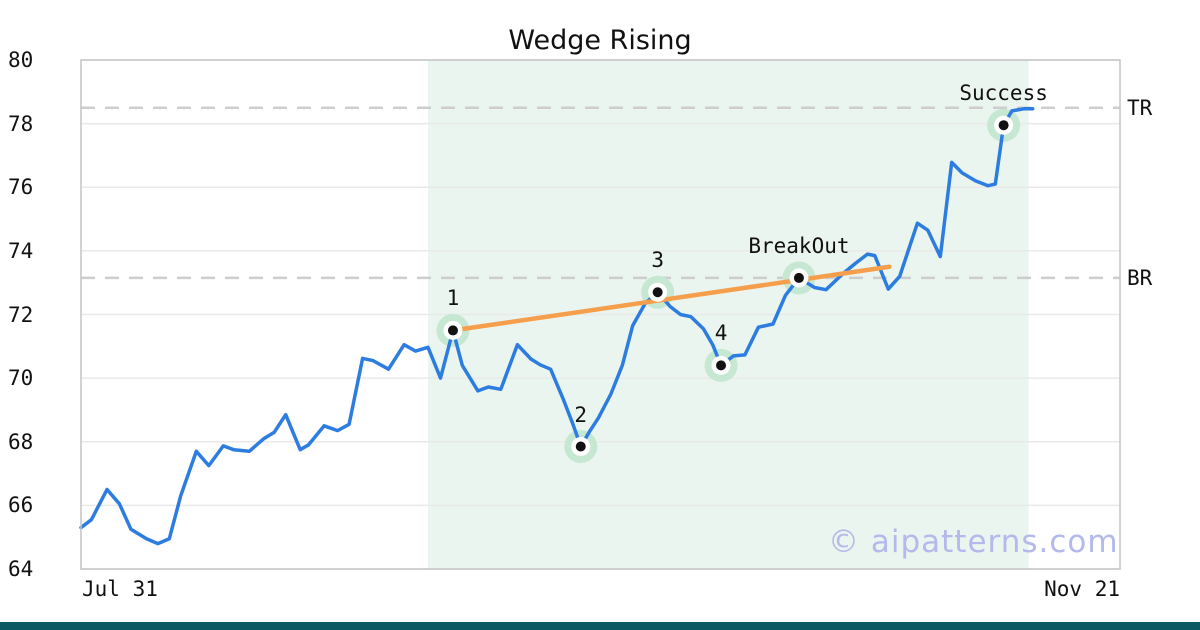  I want to click on marker-label-Success: Success, so click(1003, 93).